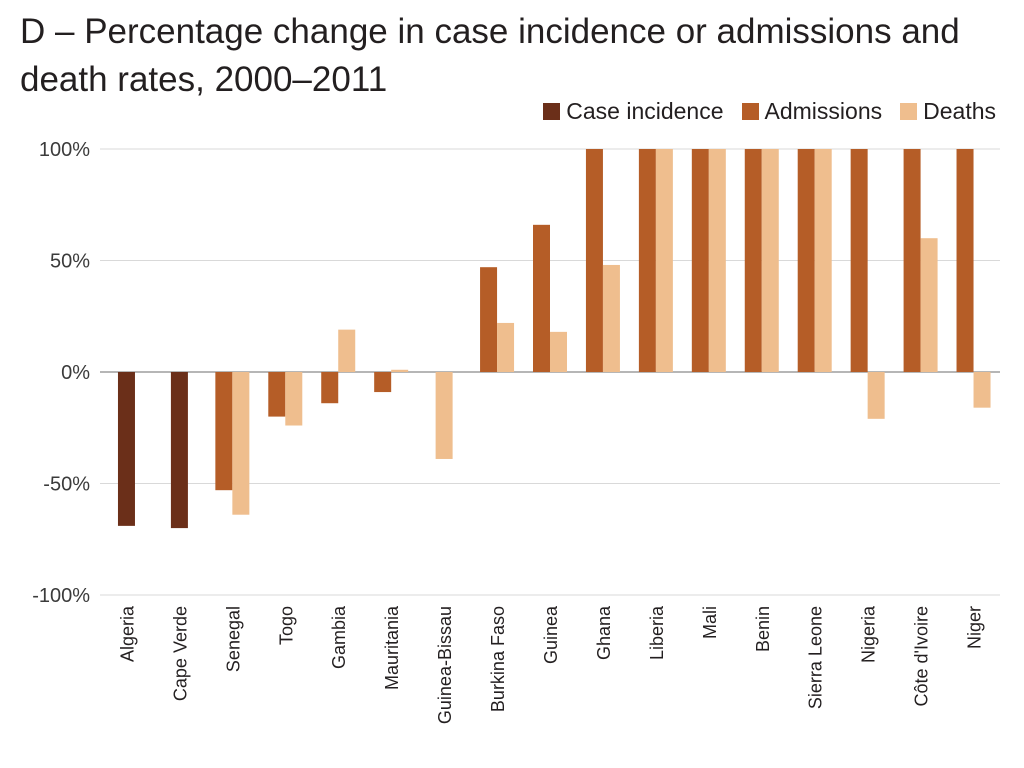 The image size is (1024, 768). Describe the element at coordinates (664, 260) in the screenshot. I see `bar-liberia-deaths` at that location.